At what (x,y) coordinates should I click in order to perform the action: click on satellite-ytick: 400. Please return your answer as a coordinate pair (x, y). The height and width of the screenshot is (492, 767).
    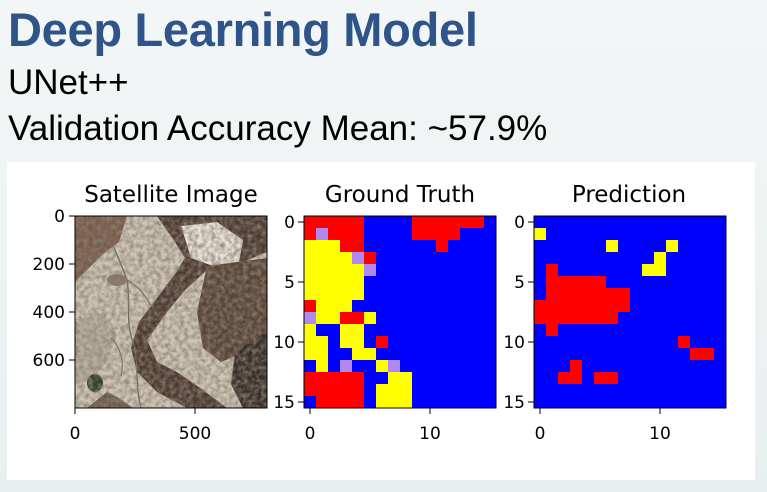
    Looking at the image, I should click on (49, 313).